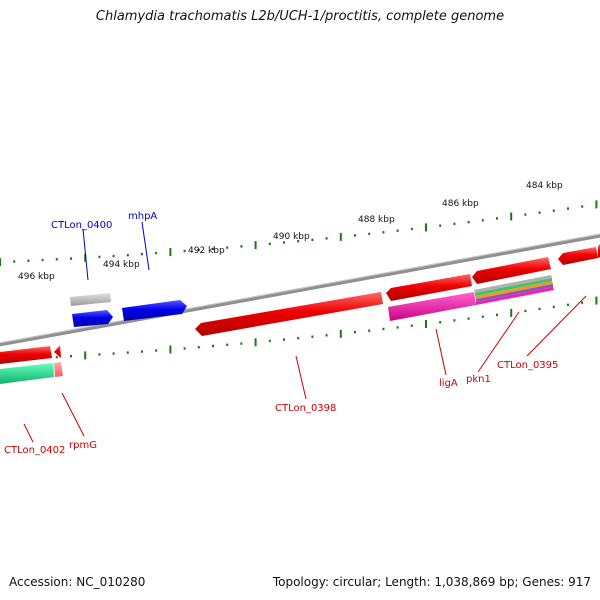  I want to click on gene-arrow-mhpA, so click(154, 310).